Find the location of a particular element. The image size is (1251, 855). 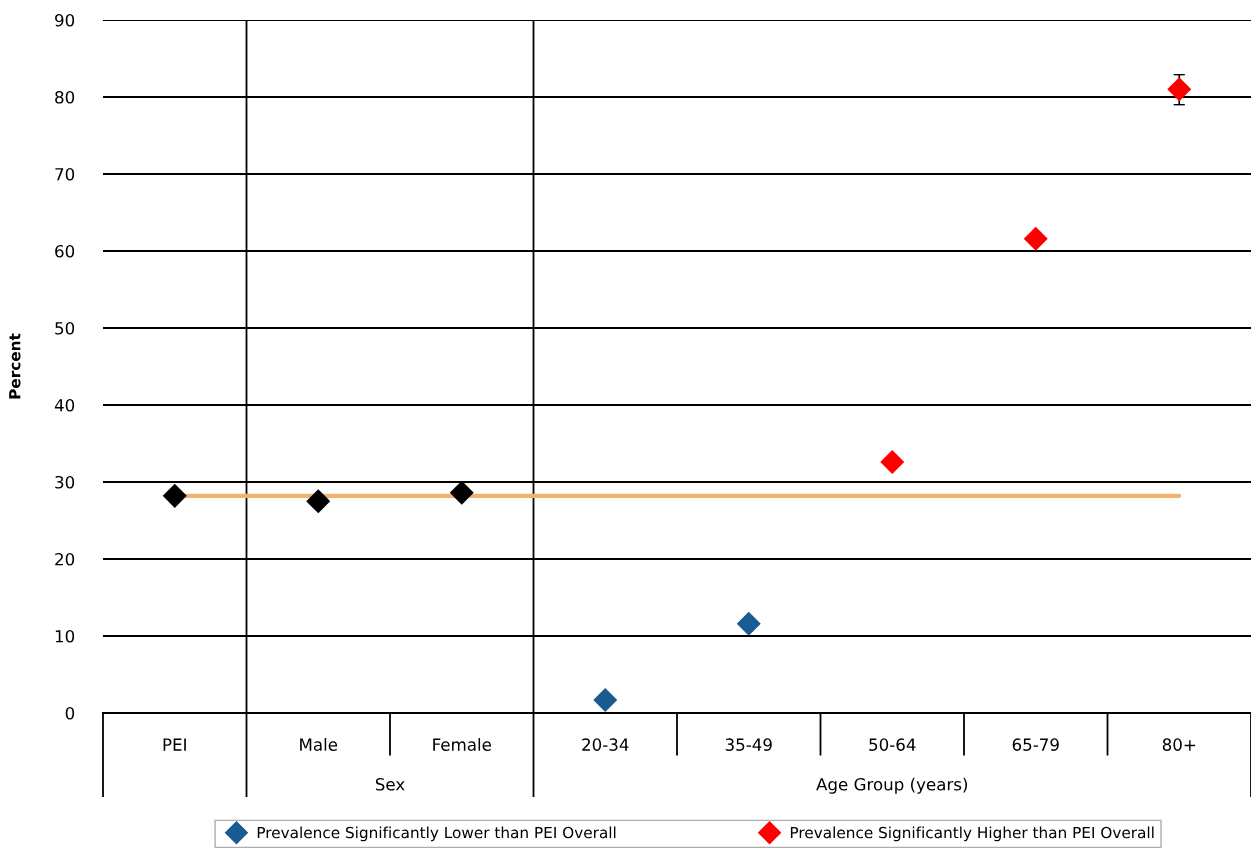

y-tick-label: 40 is located at coordinates (64, 405).